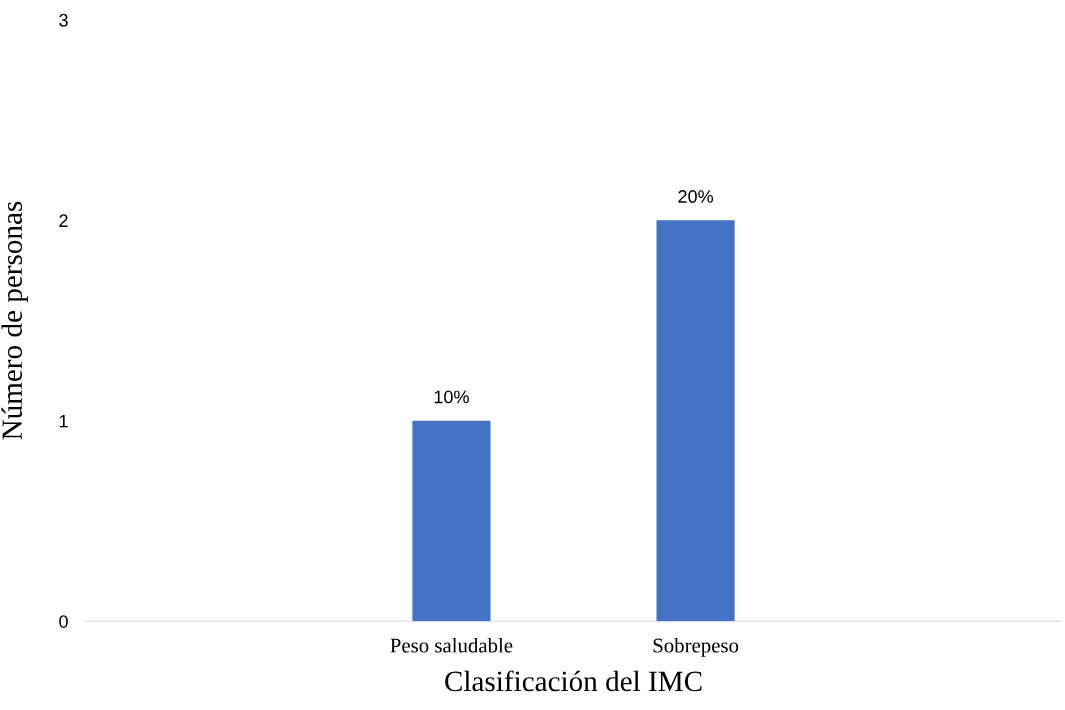 The image size is (1065, 710). I want to click on y-tick-label: 0, so click(63, 621).